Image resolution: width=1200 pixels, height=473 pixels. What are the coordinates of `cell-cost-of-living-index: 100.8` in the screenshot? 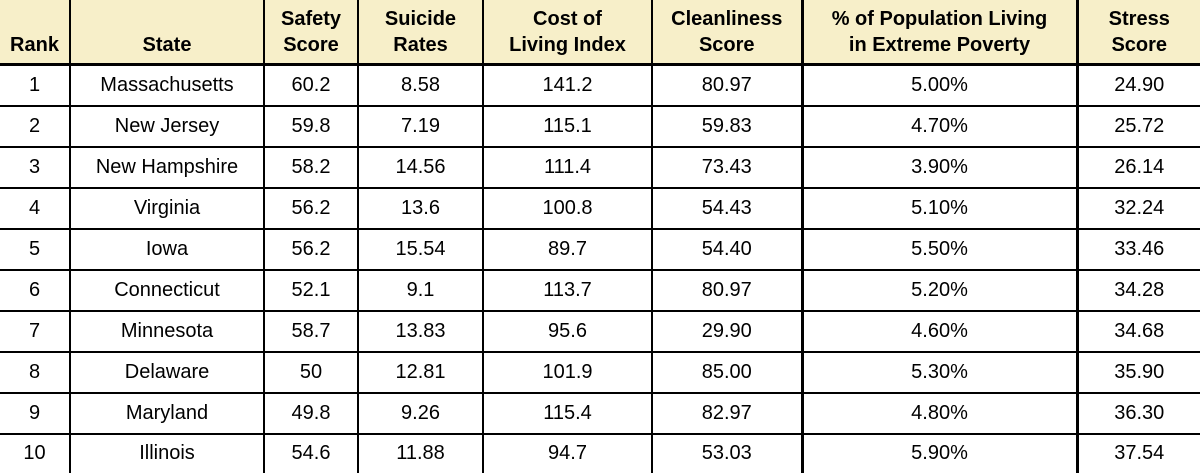 It's located at (567, 208).